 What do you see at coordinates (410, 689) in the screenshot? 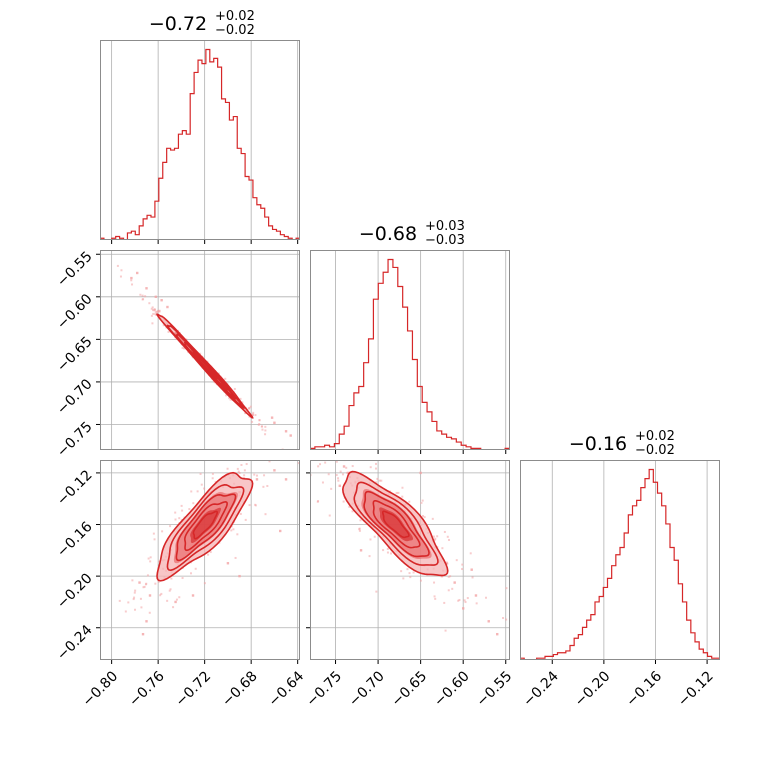
I see `x-tick-label: −0.65` at bounding box center [410, 689].